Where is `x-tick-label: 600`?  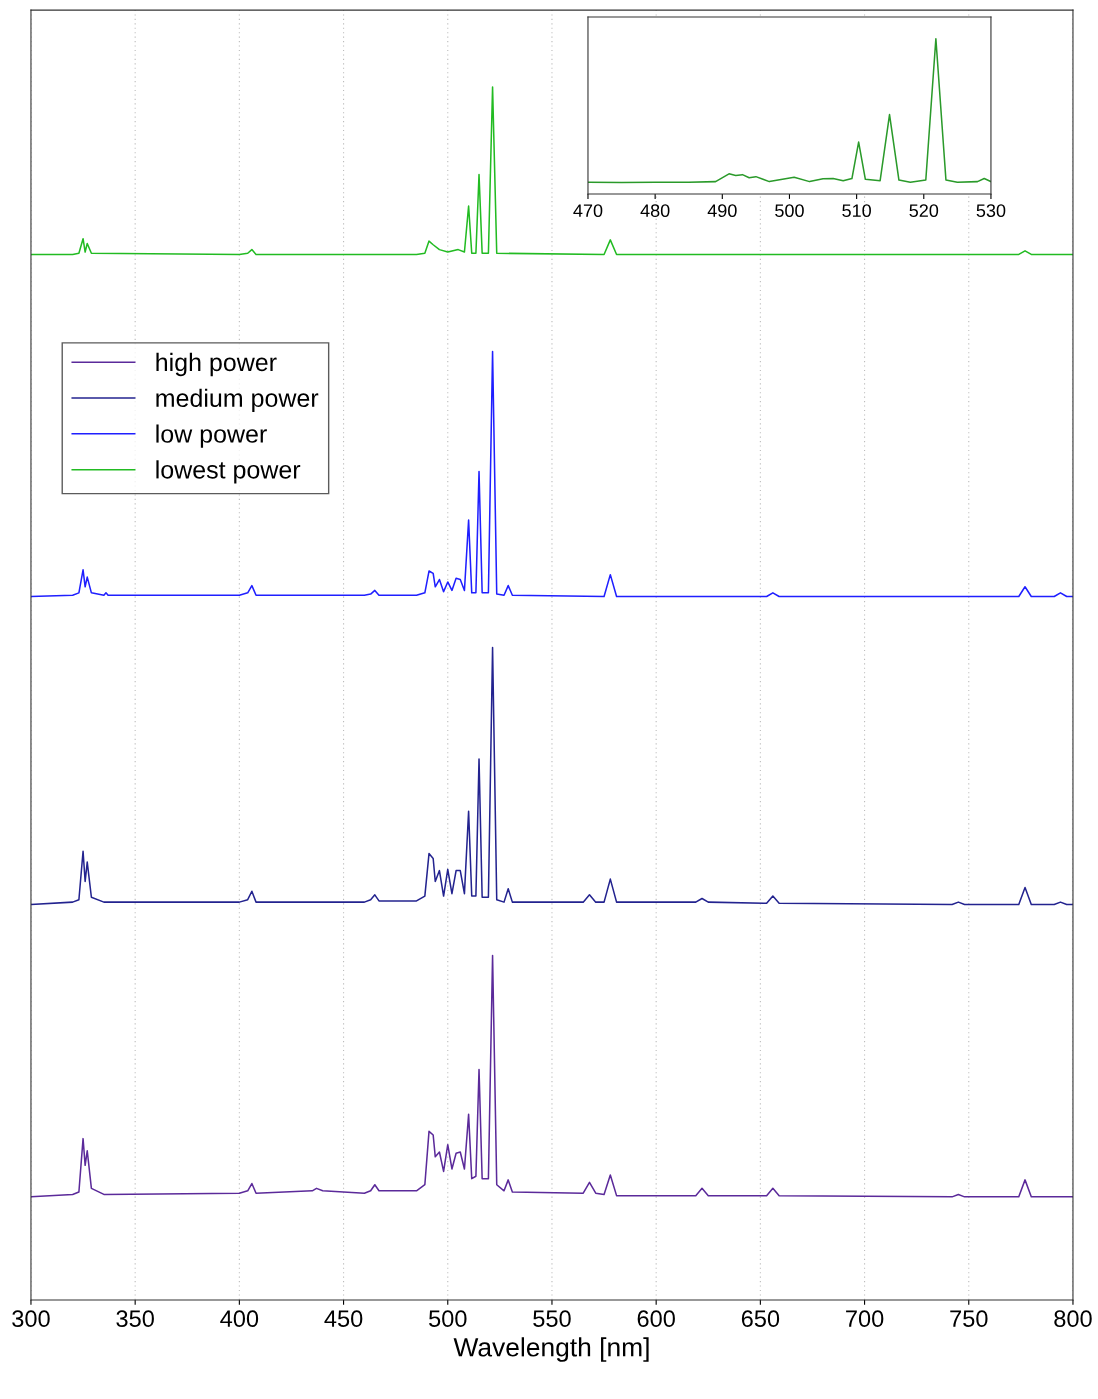
x-tick-label: 600 is located at coordinates (656, 1319).